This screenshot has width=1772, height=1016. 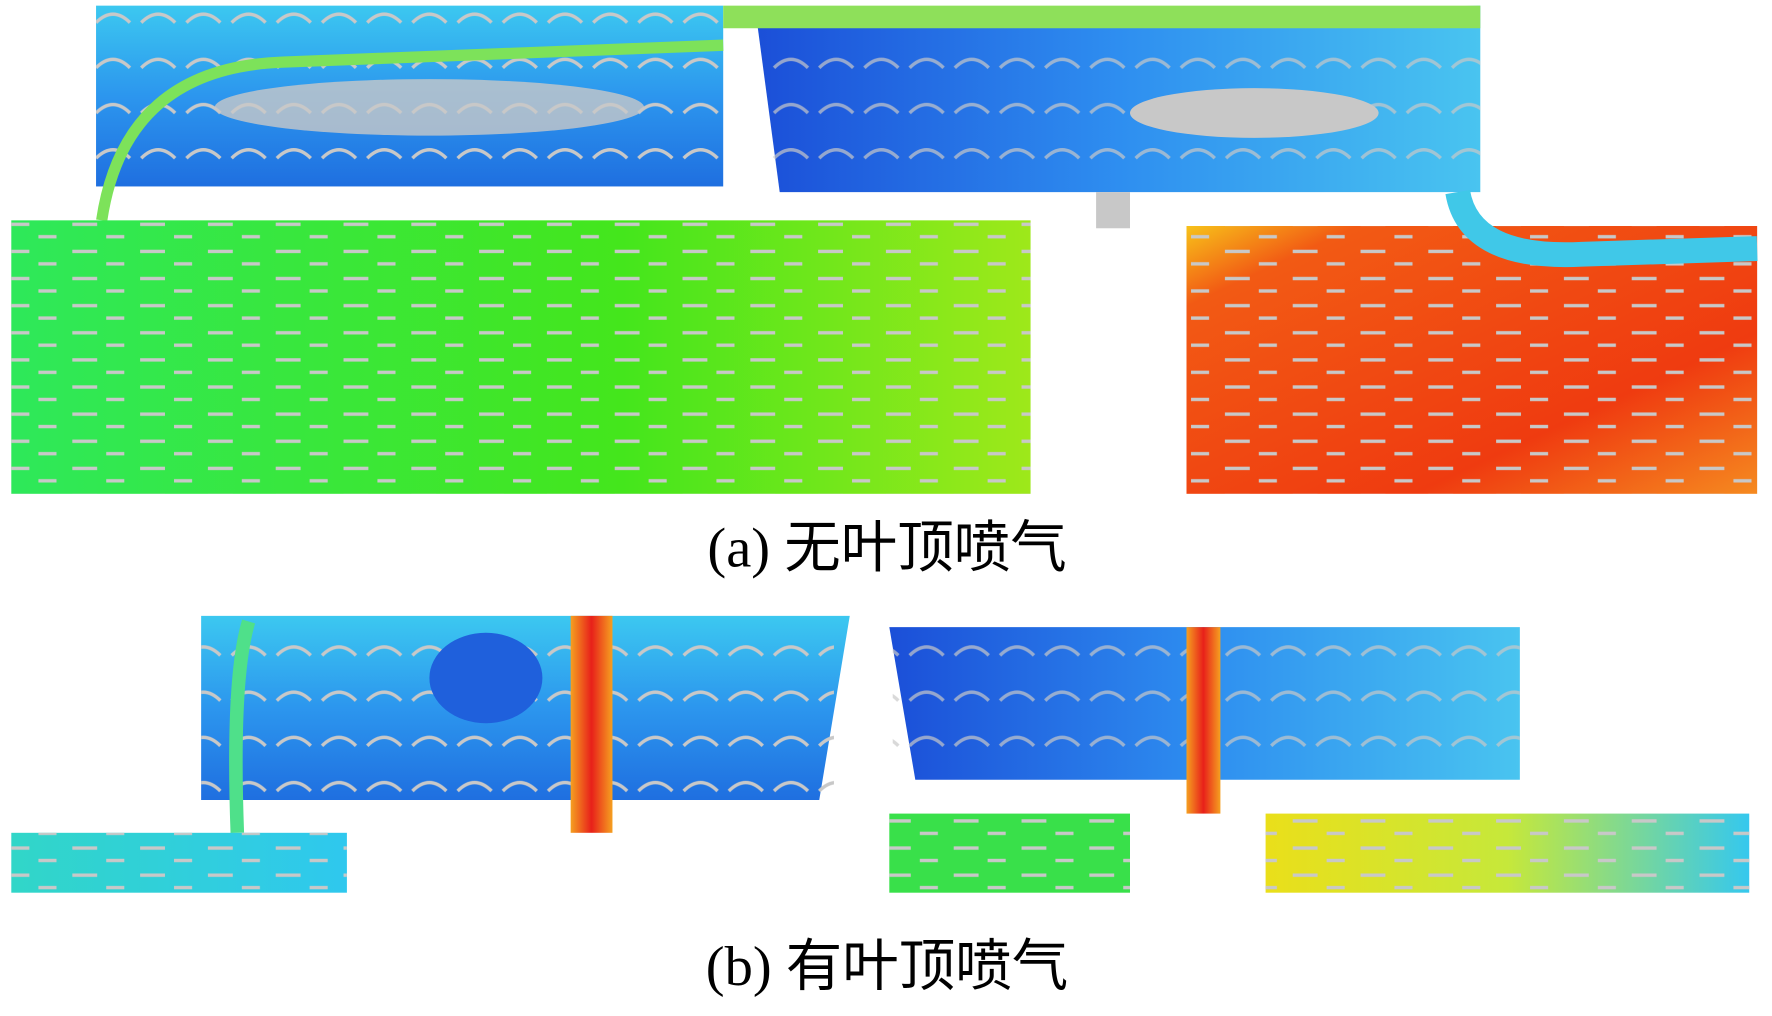 What do you see at coordinates (886, 549) in the screenshot?
I see `caption: (a) 无叶顶喷气` at bounding box center [886, 549].